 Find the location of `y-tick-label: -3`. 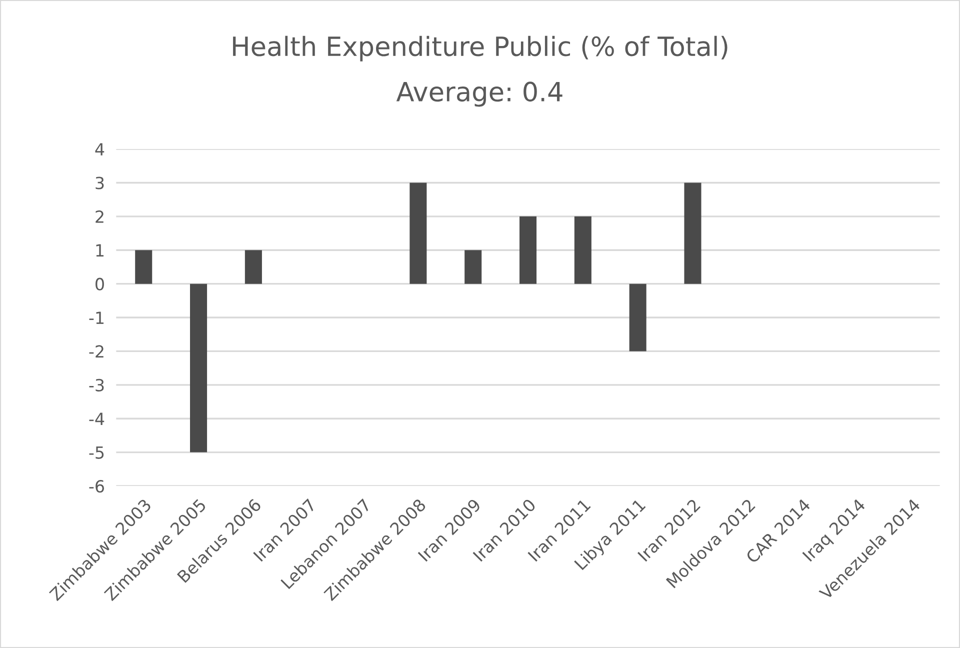

y-tick-label: -3 is located at coordinates (96, 385).